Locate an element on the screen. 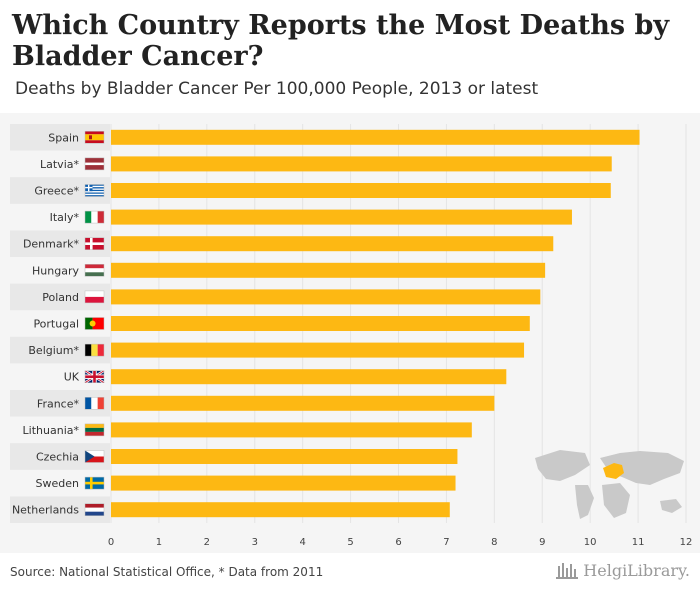 Image resolution: width=700 pixels, height=596 pixels. library-icon is located at coordinates (567, 571).